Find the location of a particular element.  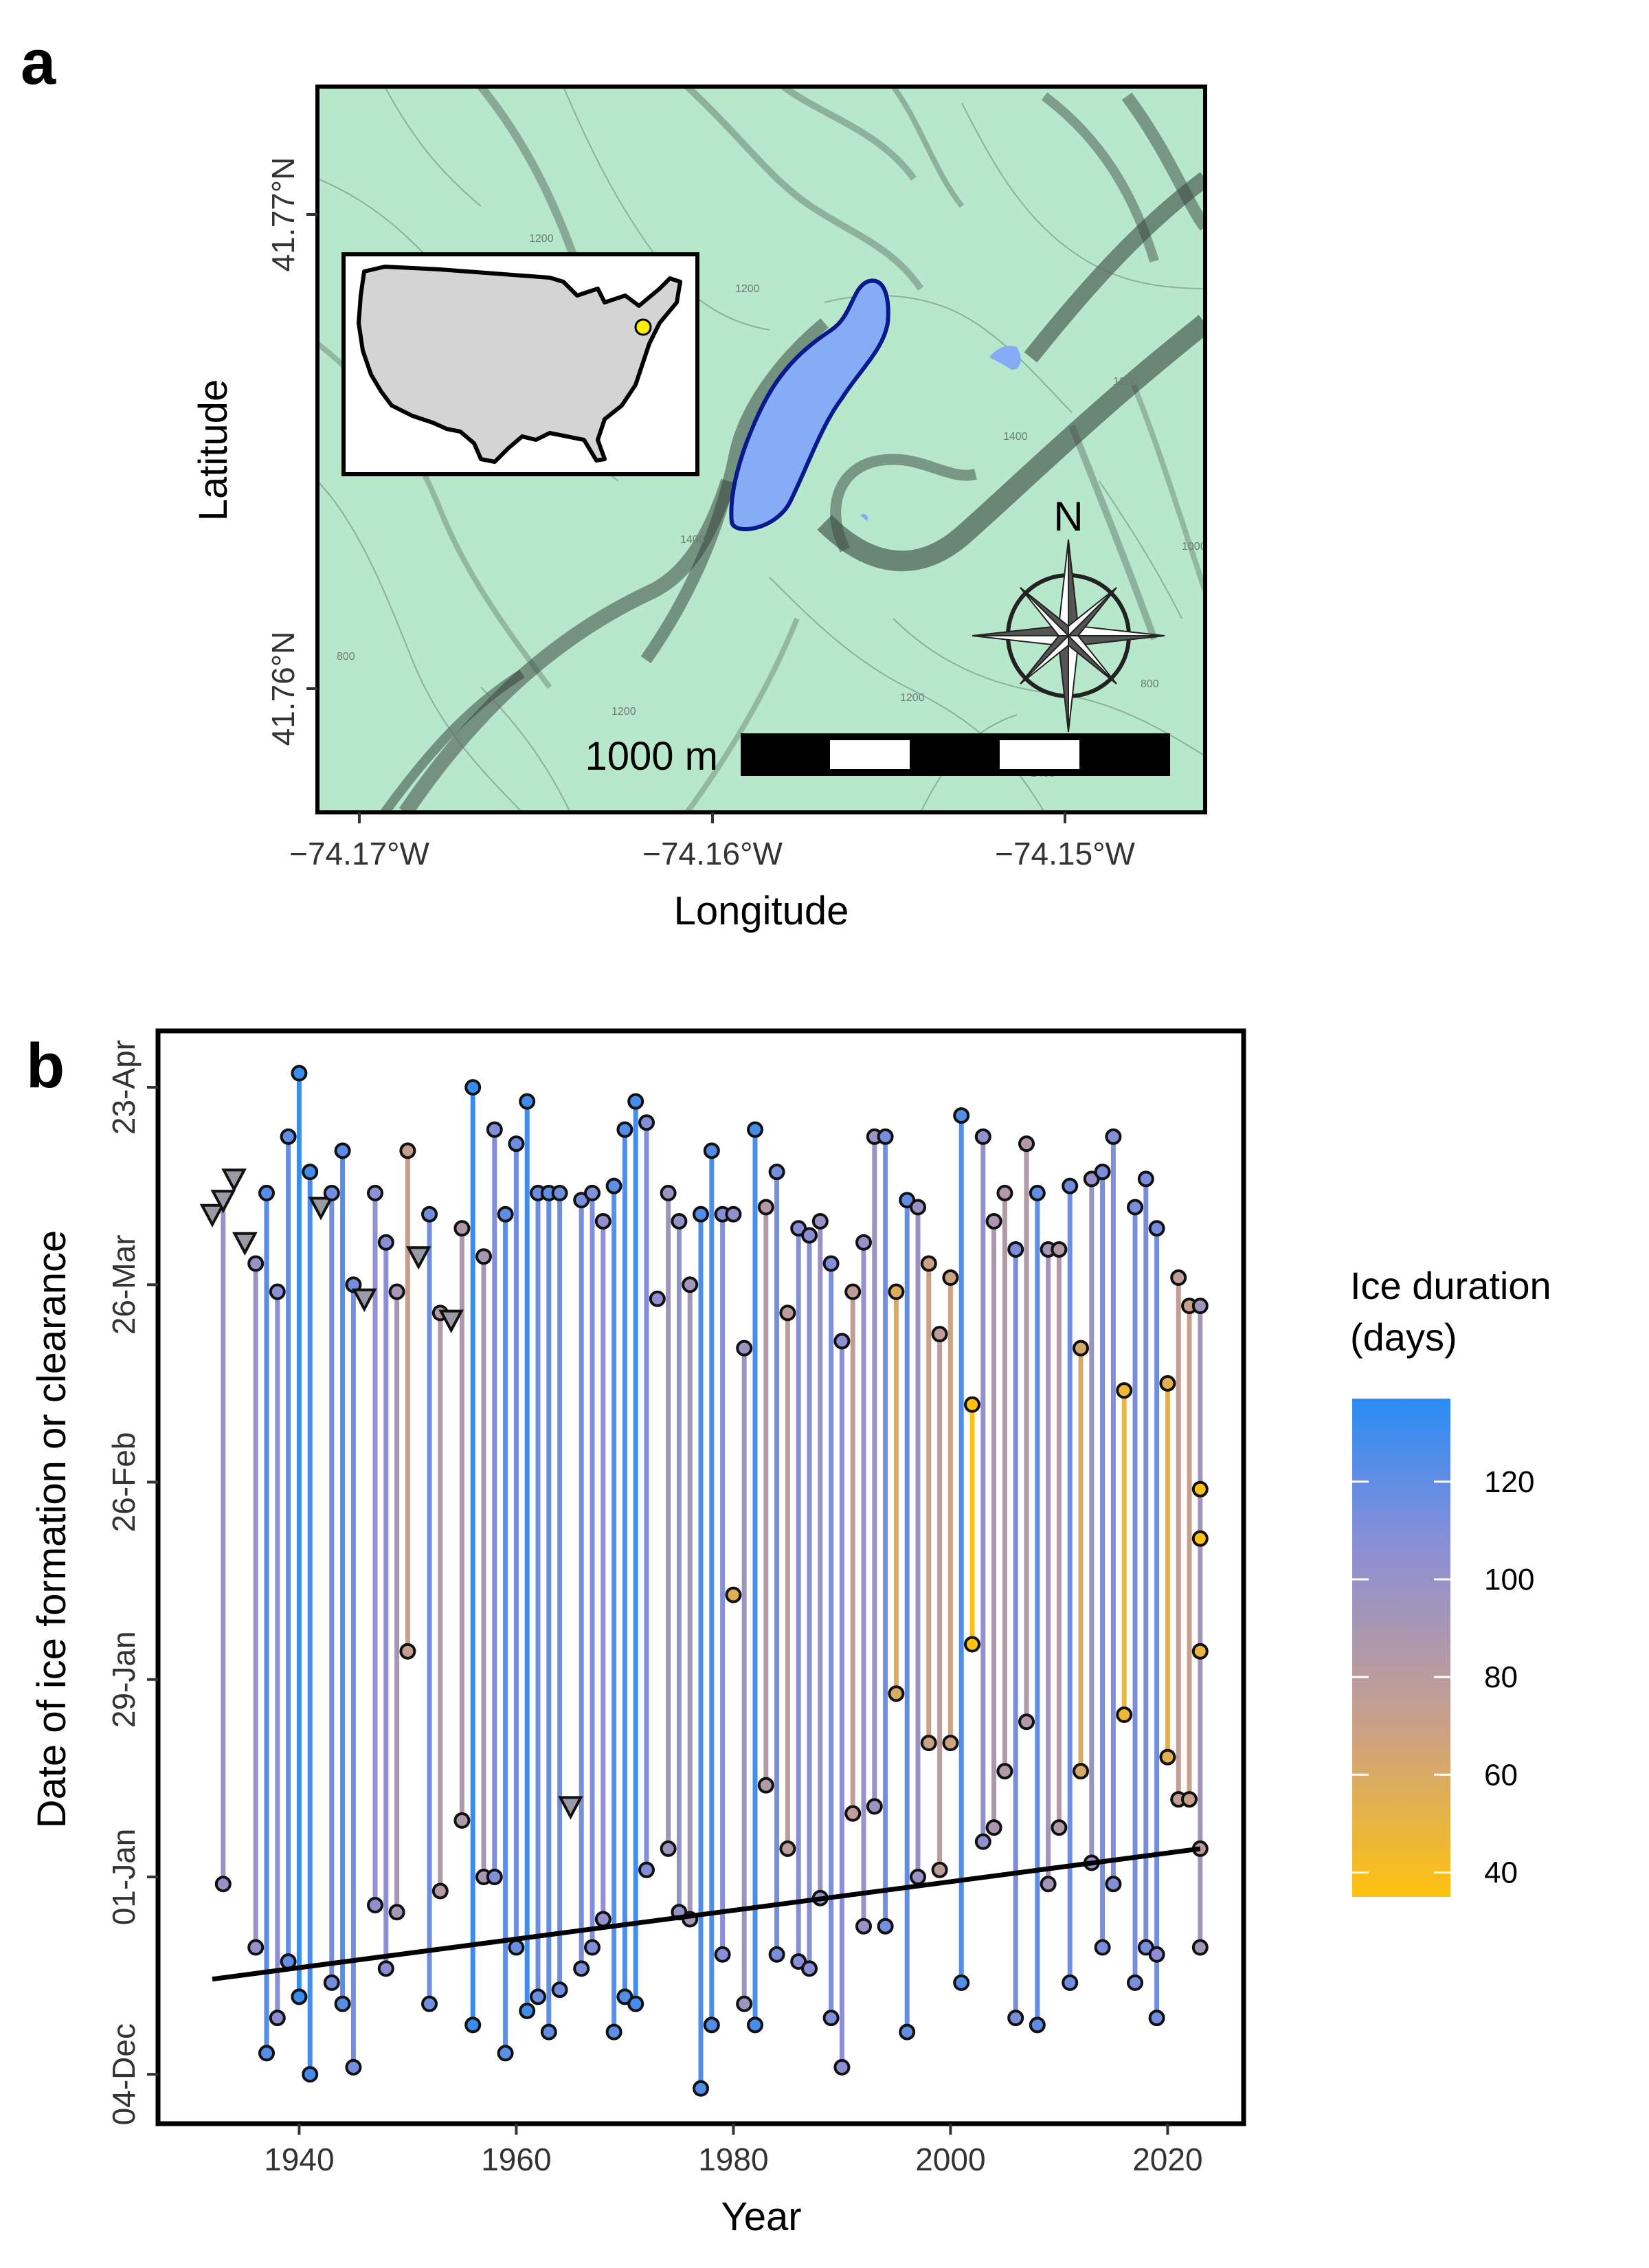

map-y-axis: 41.77°N 41.76°N Latitude is located at coordinates (254, 451).